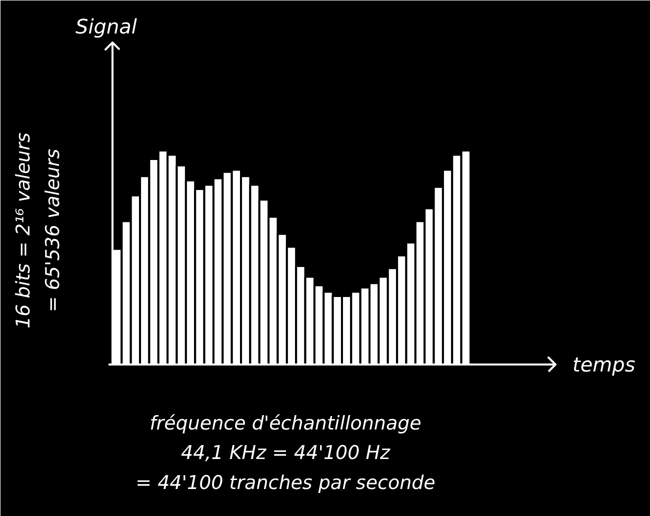 Image resolution: width=650 pixels, height=516 pixels. What do you see at coordinates (604, 364) in the screenshot?
I see `text: temps` at bounding box center [604, 364].